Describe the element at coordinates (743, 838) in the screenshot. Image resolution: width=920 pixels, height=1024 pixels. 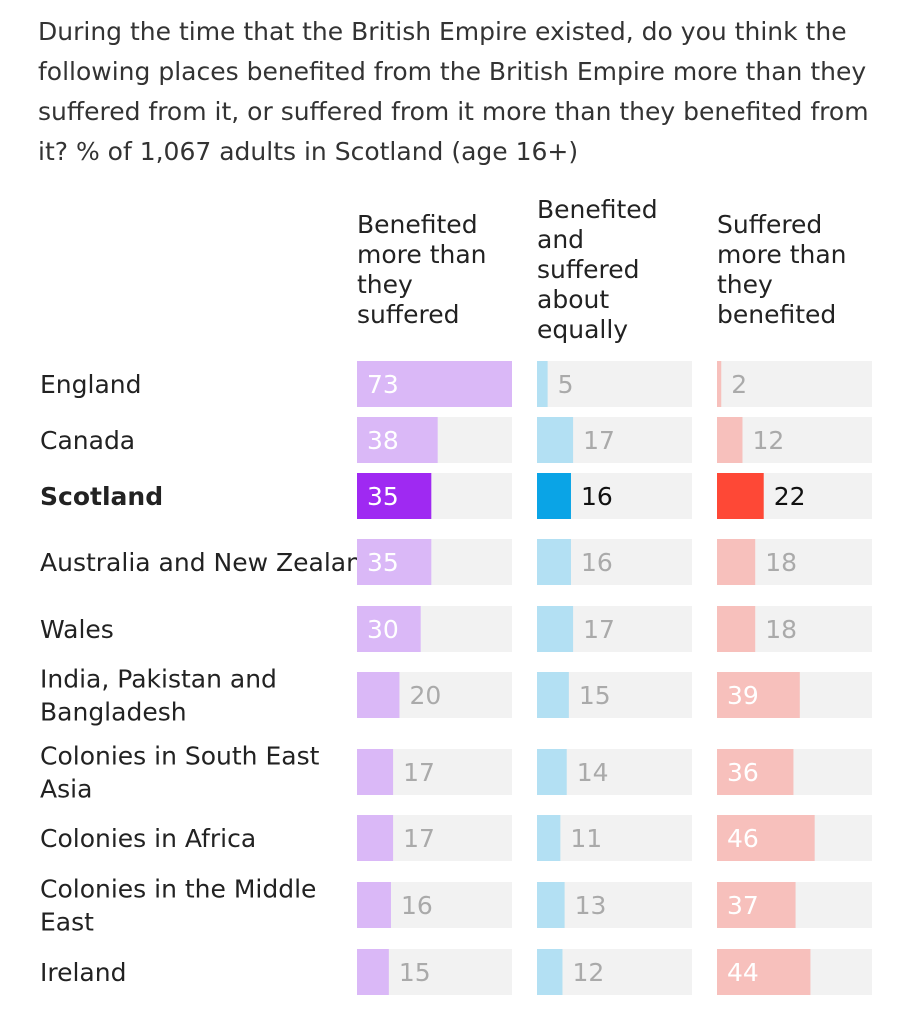
I see `data-label: 46` at that location.